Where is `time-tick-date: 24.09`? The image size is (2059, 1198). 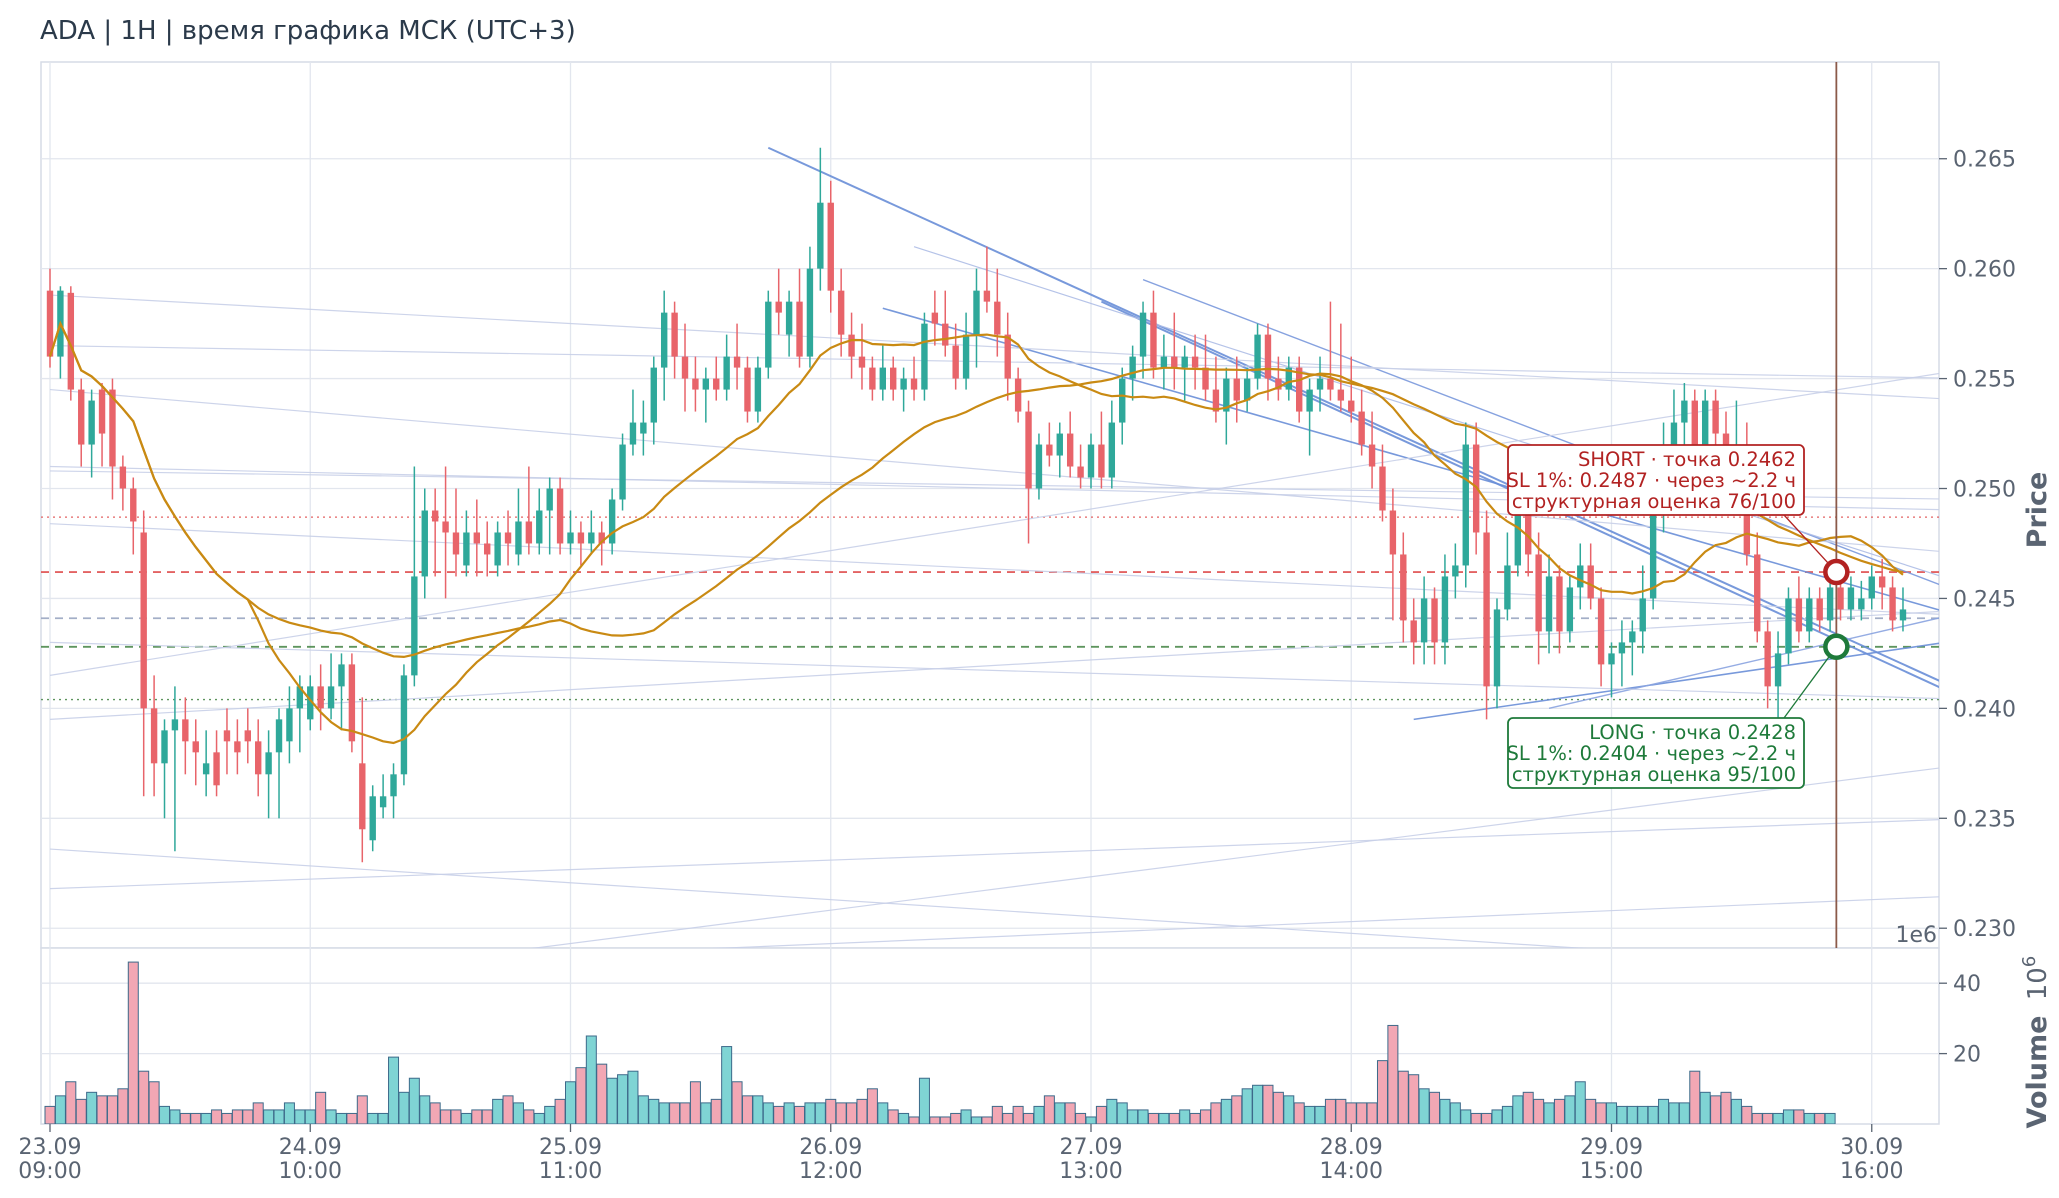
time-tick-date: 24.09 is located at coordinates (310, 1147).